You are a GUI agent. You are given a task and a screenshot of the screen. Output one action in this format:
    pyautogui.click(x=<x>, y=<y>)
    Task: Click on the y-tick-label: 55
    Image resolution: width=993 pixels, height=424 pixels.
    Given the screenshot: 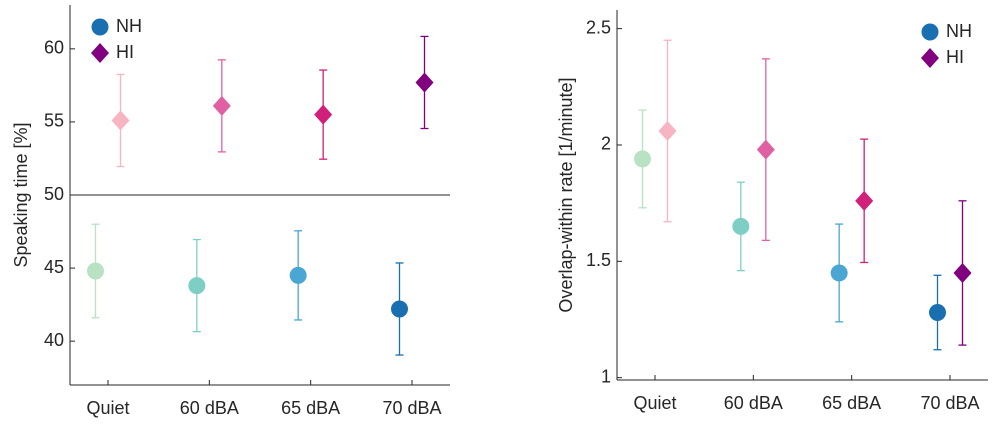 What is the action you would take?
    pyautogui.click(x=54, y=121)
    